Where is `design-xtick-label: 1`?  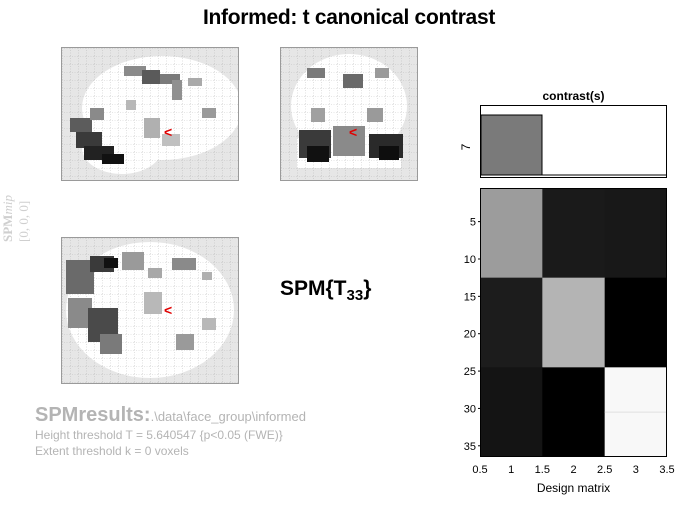
design-xtick-label: 1 is located at coordinates (511, 470).